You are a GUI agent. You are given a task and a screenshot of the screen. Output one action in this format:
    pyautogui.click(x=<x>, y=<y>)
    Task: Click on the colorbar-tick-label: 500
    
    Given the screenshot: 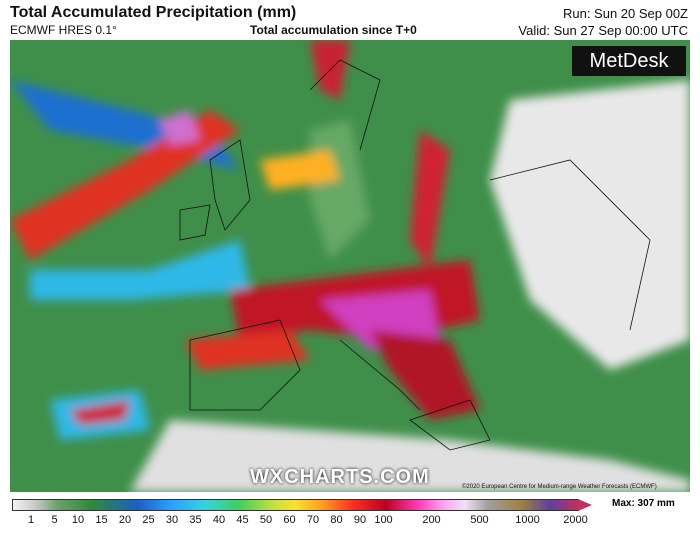 What is the action you would take?
    pyautogui.click(x=479, y=520)
    